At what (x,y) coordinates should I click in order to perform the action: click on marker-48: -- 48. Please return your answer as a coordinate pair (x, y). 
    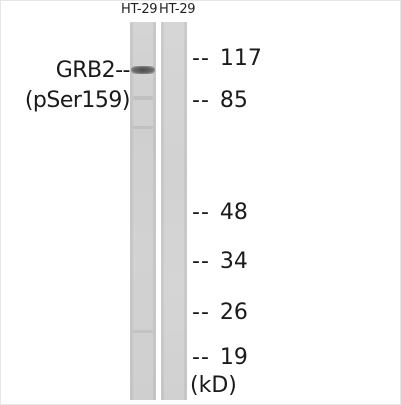
    Looking at the image, I should click on (220, 212).